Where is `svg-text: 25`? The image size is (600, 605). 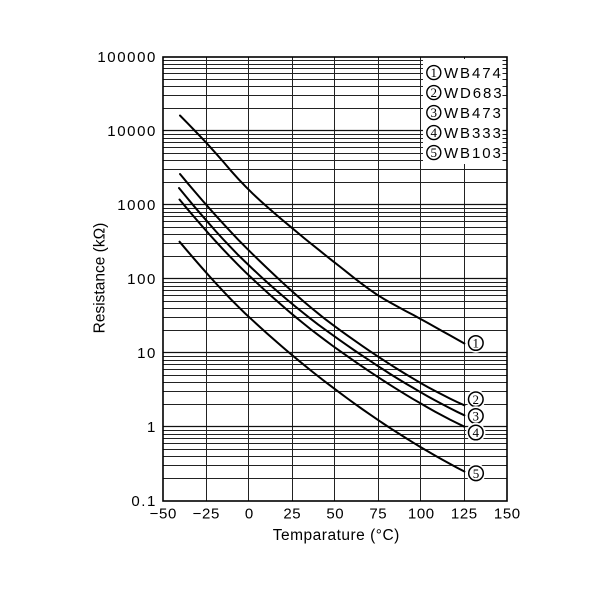
svg-text: 25 is located at coordinates (292, 514).